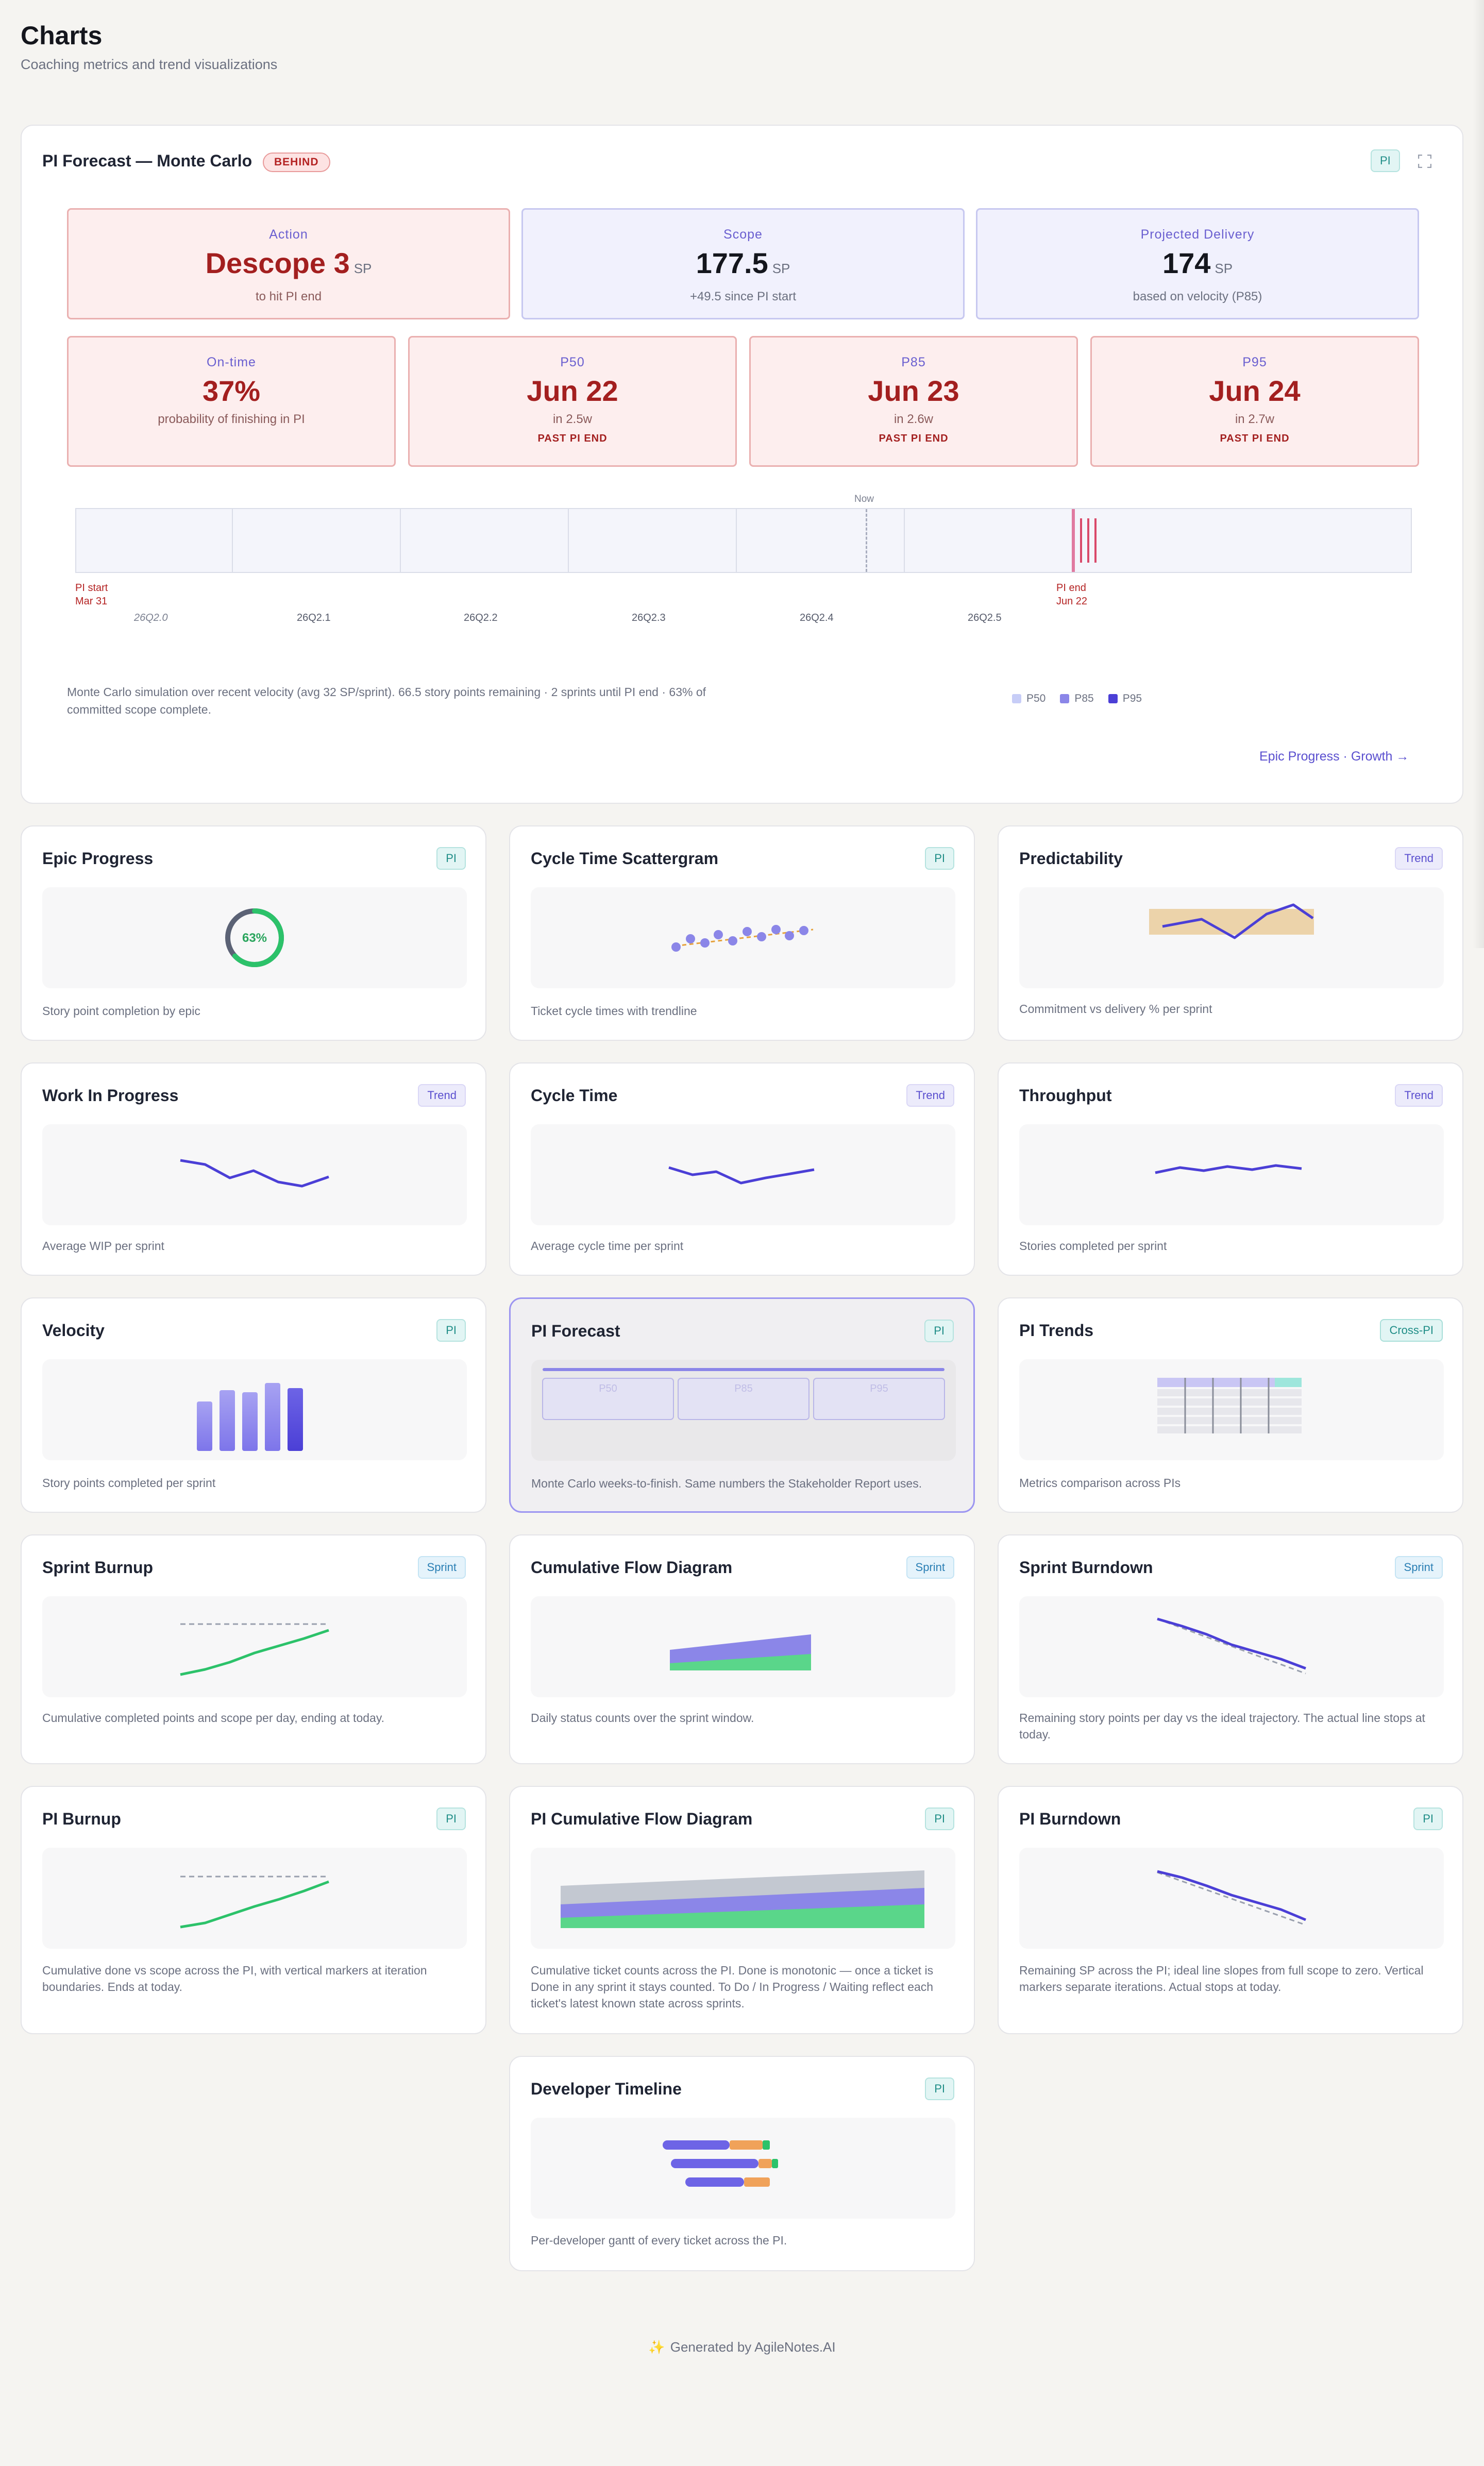 Image resolution: width=1484 pixels, height=2466 pixels. I want to click on sparkle-icon: ✨, so click(656, 2347).